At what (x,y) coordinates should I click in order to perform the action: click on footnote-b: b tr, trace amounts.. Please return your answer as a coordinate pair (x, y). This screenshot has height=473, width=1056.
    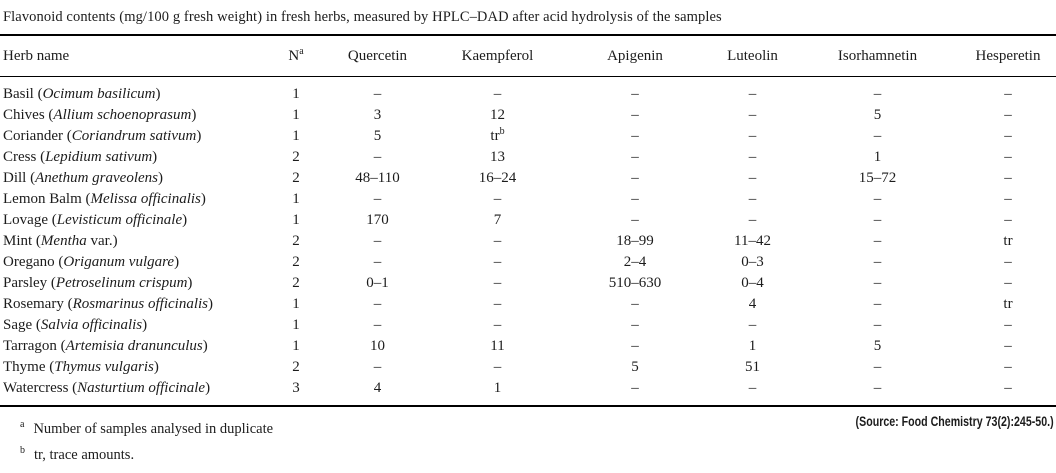
    Looking at the image, I should click on (538, 453).